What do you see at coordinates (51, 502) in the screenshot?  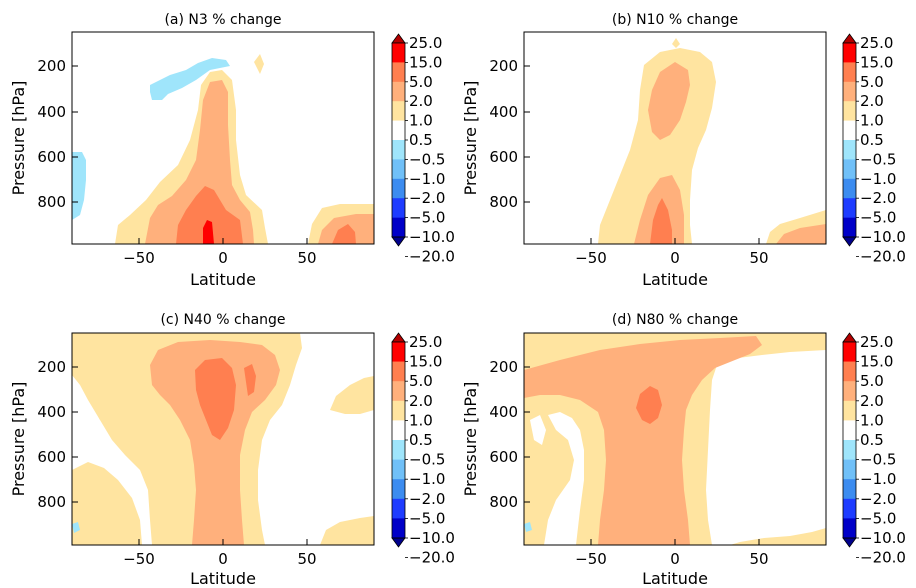 I see `panel-c-ytick-800: 800` at bounding box center [51, 502].